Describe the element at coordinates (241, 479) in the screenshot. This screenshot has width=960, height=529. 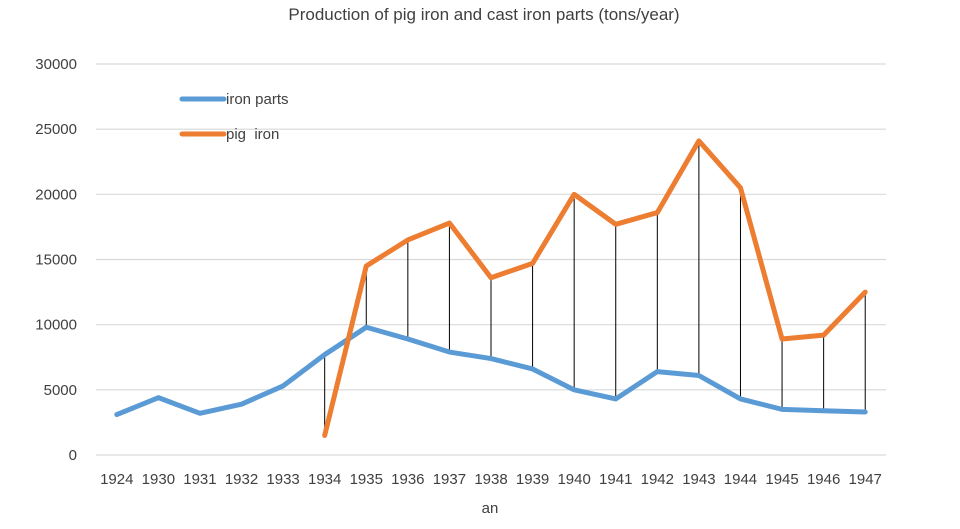
I see `x-tick-label: 1932` at that location.